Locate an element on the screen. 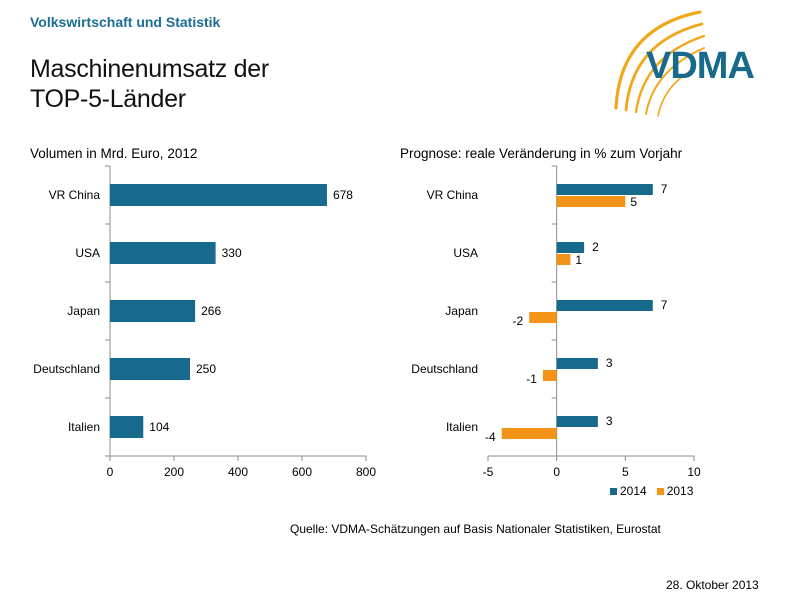 The height and width of the screenshot is (600, 800). right-x-tick-label: 10 is located at coordinates (694, 472).